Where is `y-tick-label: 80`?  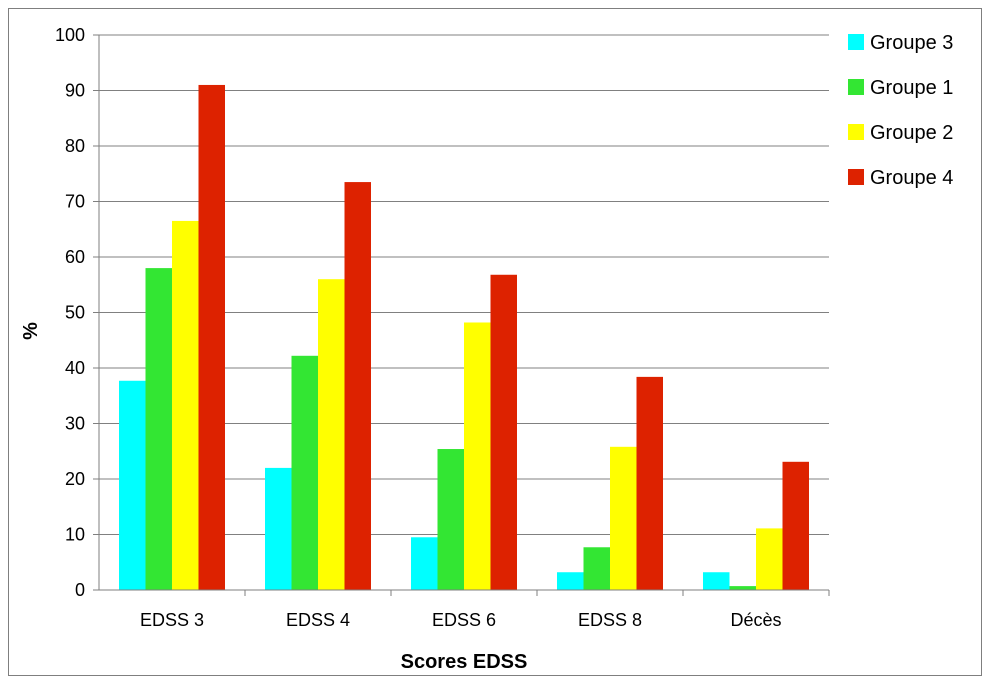 y-tick-label: 80 is located at coordinates (75, 146).